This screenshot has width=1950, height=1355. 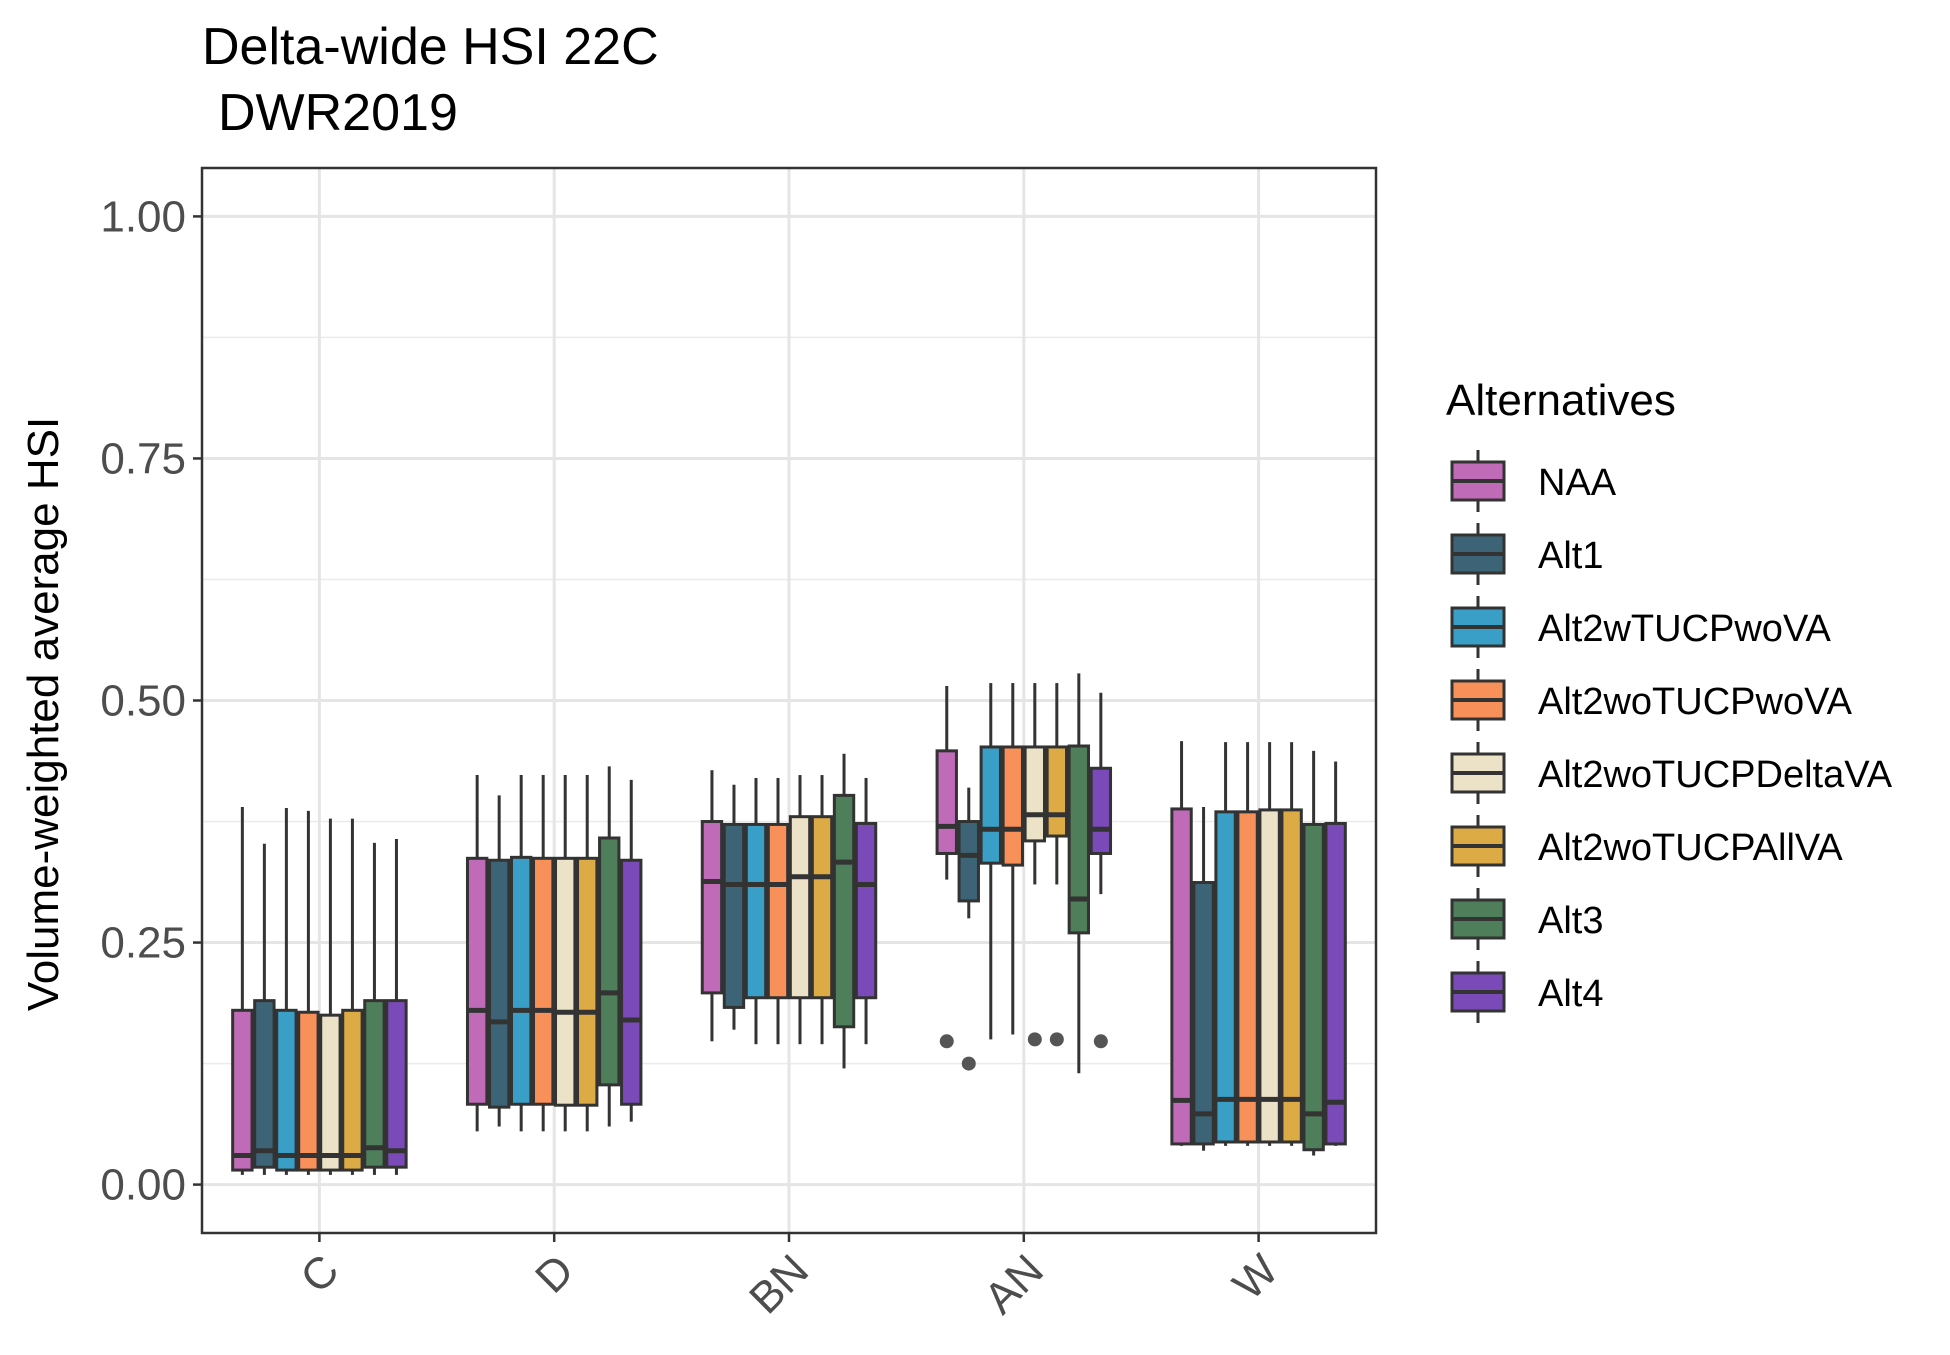 I want to click on box-Alt1-C, so click(x=264, y=1009).